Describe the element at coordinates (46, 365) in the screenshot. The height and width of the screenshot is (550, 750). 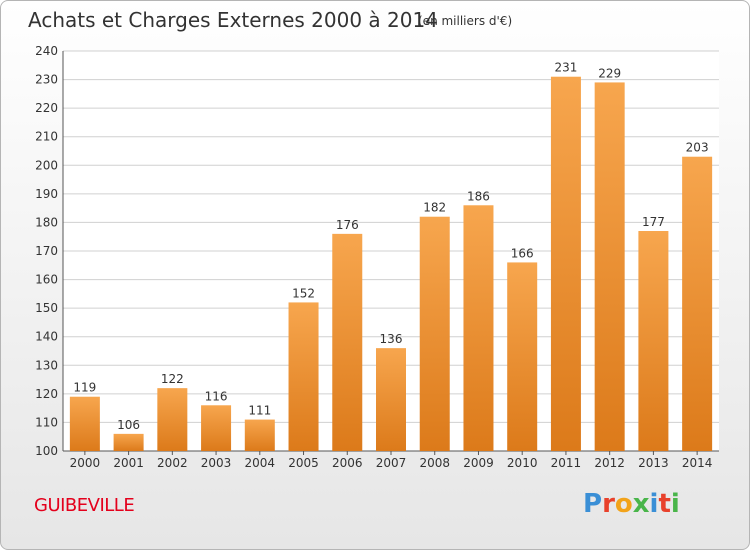
I see `y-tick-label: 130` at that location.